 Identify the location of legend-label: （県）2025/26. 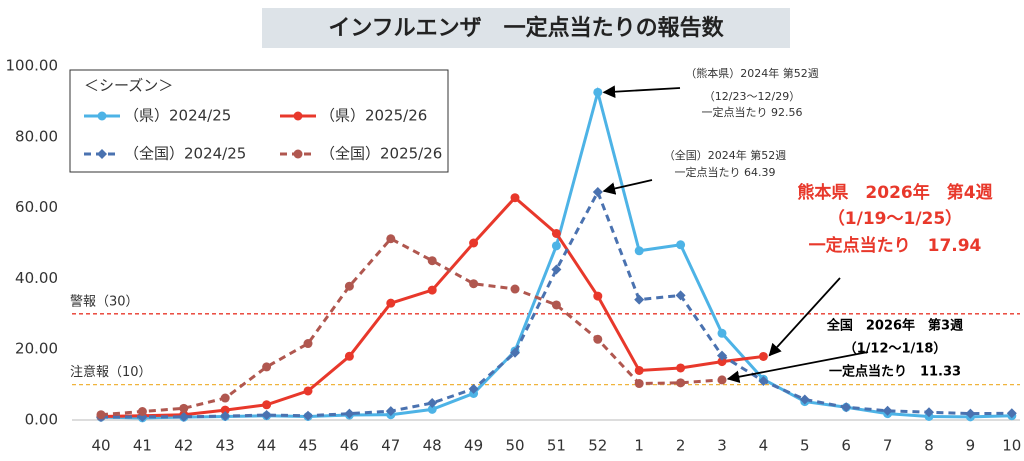
(373, 116).